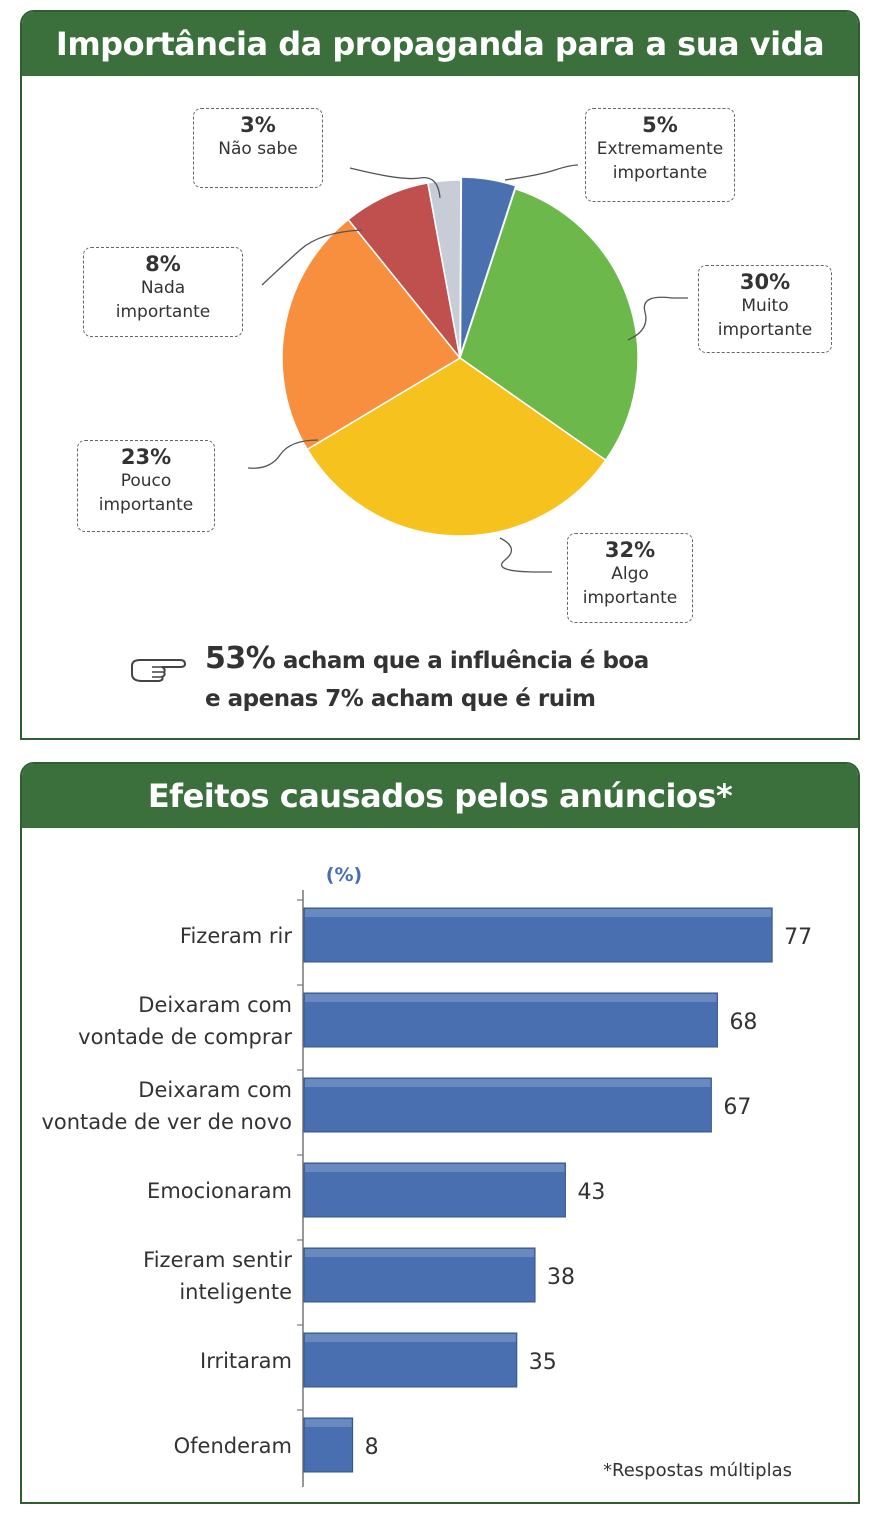 Image resolution: width=877 pixels, height=1531 pixels. I want to click on bar-deixaram-com-vontade-de-ver-de-novo, so click(507, 1105).